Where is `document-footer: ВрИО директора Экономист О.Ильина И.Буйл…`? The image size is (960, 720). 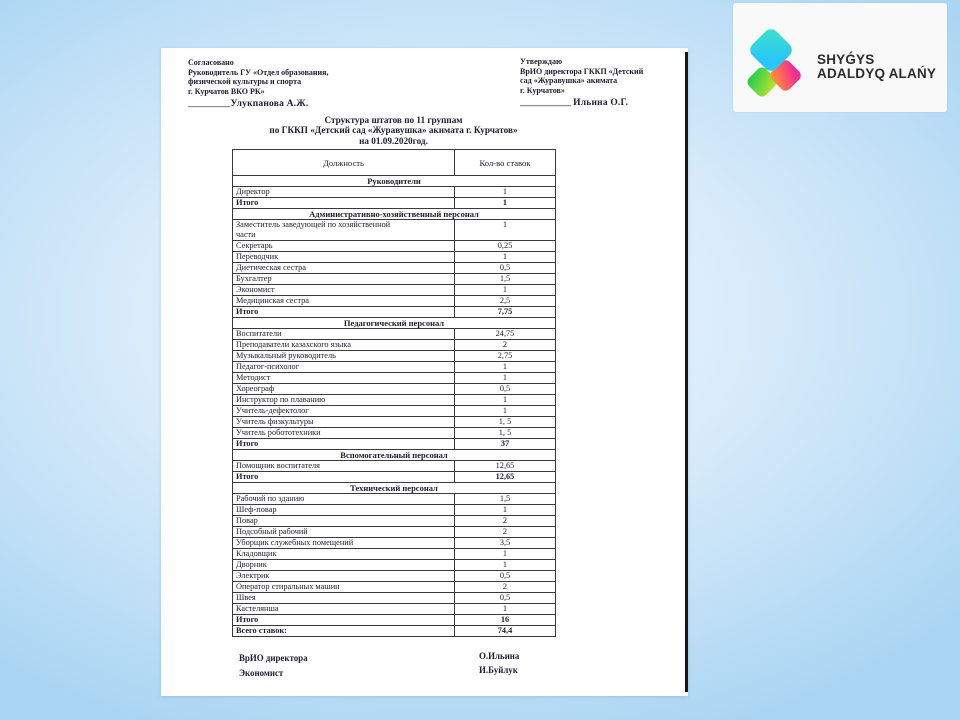
document-footer: ВрИО директора Экономист О.Ильина И.Буйл… is located at coordinates (389, 665).